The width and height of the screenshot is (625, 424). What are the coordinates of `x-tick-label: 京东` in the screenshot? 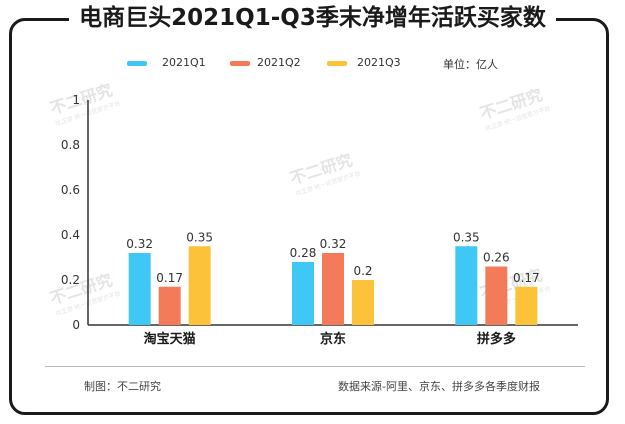 It's located at (333, 339).